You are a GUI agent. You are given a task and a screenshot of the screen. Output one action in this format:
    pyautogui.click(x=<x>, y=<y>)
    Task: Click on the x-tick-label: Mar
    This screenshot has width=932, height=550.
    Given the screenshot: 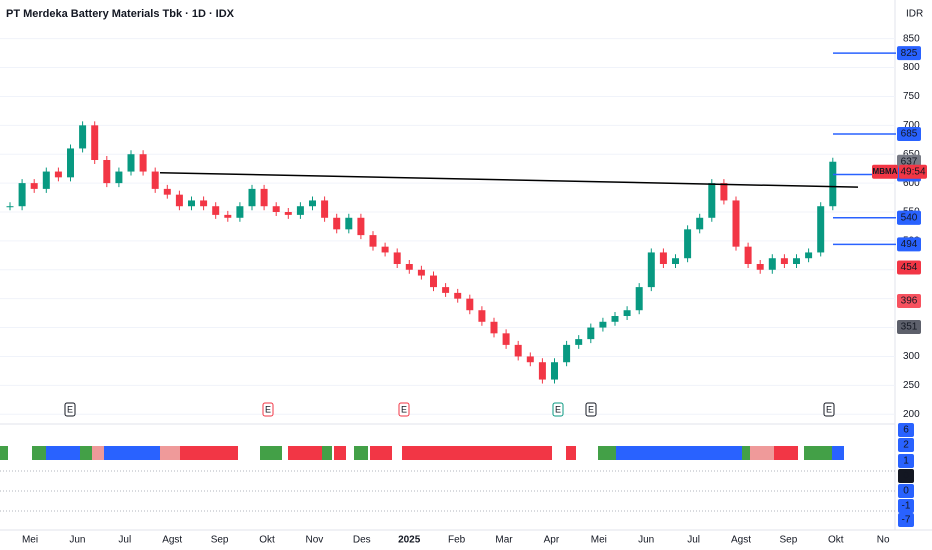 What is the action you would take?
    pyautogui.click(x=504, y=540)
    